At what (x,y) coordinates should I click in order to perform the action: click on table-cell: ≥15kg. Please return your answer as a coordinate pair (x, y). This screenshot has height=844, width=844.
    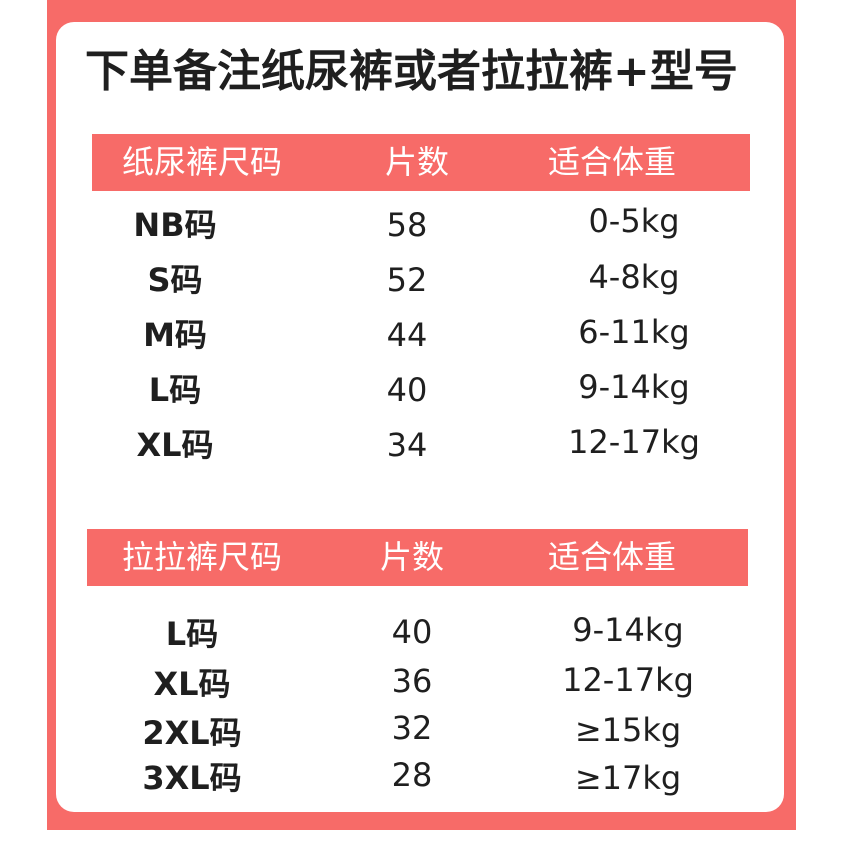
    Looking at the image, I should click on (628, 730).